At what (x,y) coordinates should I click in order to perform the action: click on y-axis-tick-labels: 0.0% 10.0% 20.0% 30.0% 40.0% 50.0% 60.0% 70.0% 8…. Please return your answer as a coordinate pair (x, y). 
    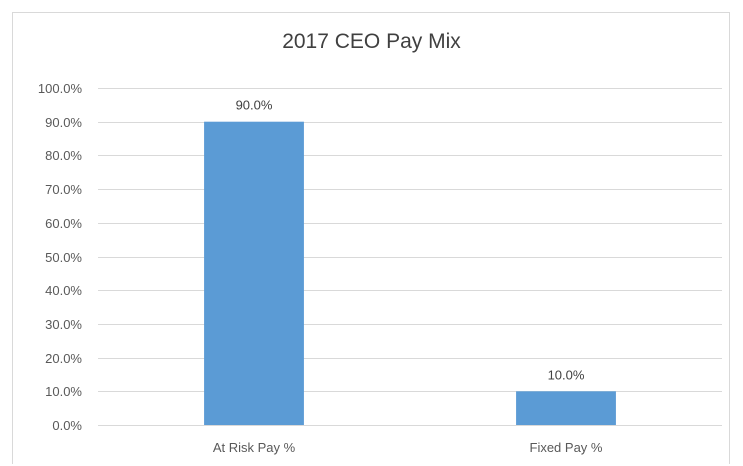
    Looking at the image, I should click on (60, 257).